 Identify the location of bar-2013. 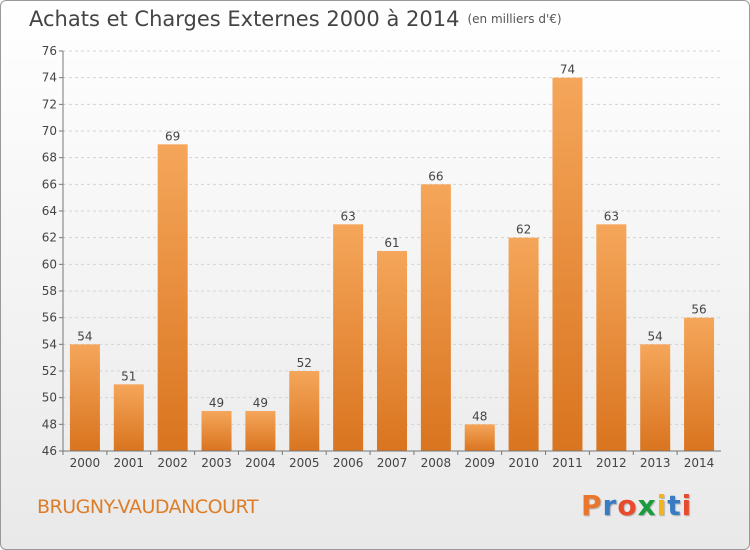
(655, 397).